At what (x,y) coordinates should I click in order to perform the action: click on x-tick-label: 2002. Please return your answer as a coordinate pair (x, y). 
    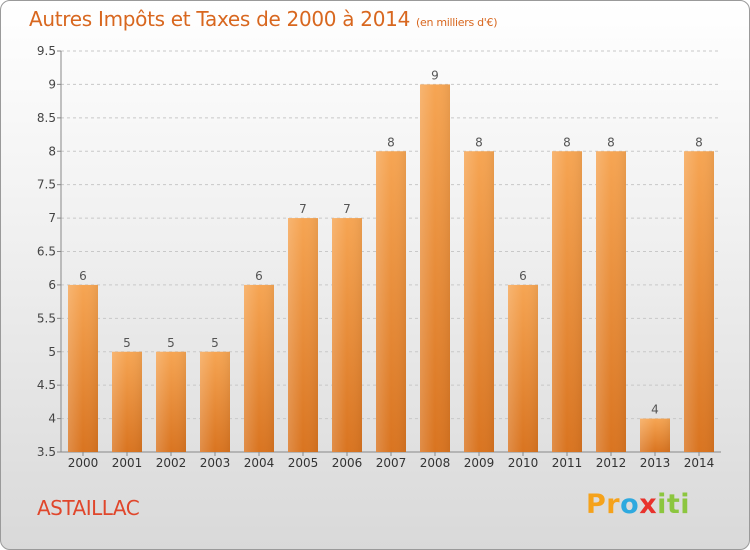
    Looking at the image, I should click on (171, 463).